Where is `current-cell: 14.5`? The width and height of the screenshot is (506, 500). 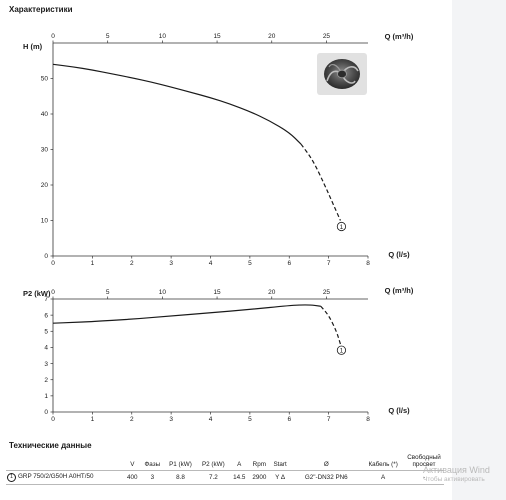
current-cell: 14.5 is located at coordinates (239, 477).